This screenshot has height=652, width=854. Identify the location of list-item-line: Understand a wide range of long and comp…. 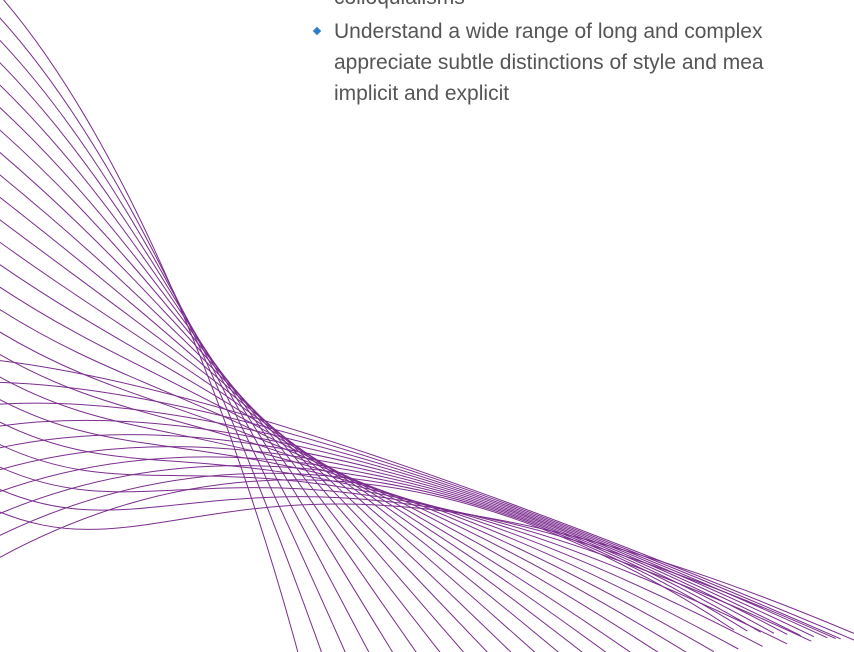
(548, 31).